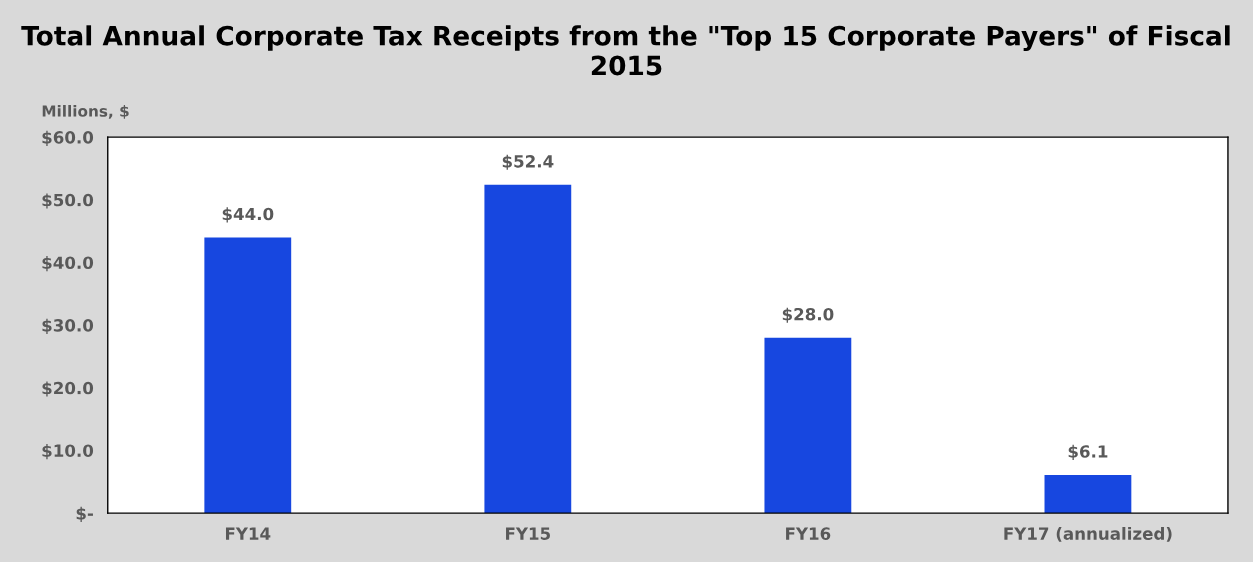 This screenshot has width=1253, height=562. What do you see at coordinates (68, 326) in the screenshot?
I see `y-tick-label: $30.0` at bounding box center [68, 326].